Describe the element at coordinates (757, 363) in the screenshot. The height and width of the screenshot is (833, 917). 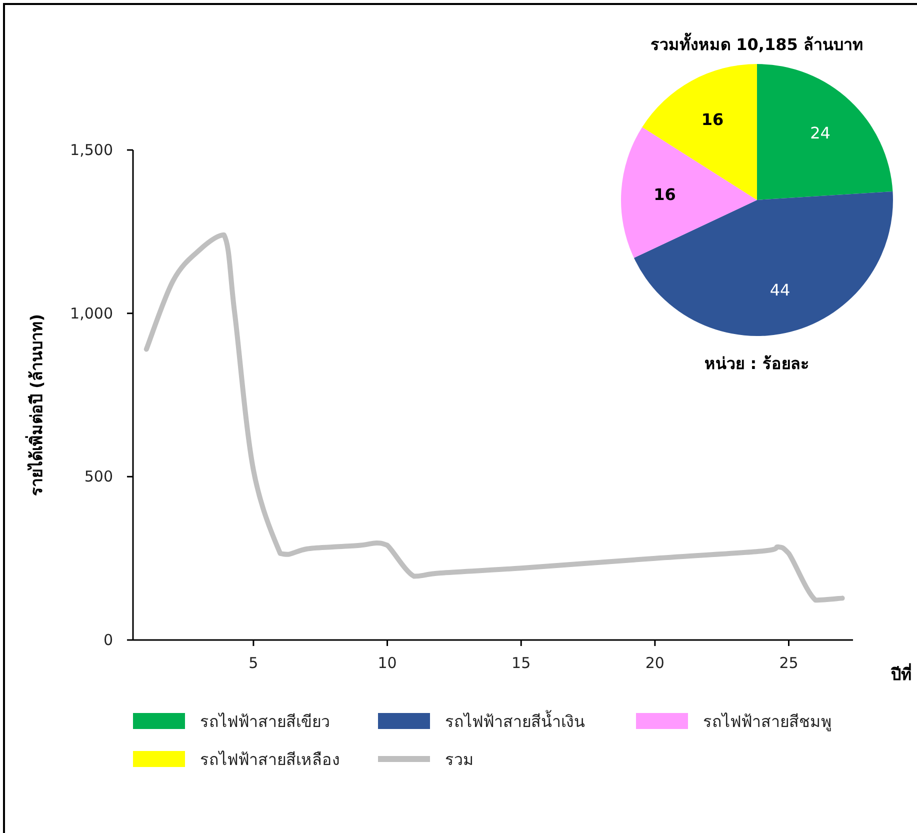
I see `annotation: หน่วย : ร้อยละ` at that location.